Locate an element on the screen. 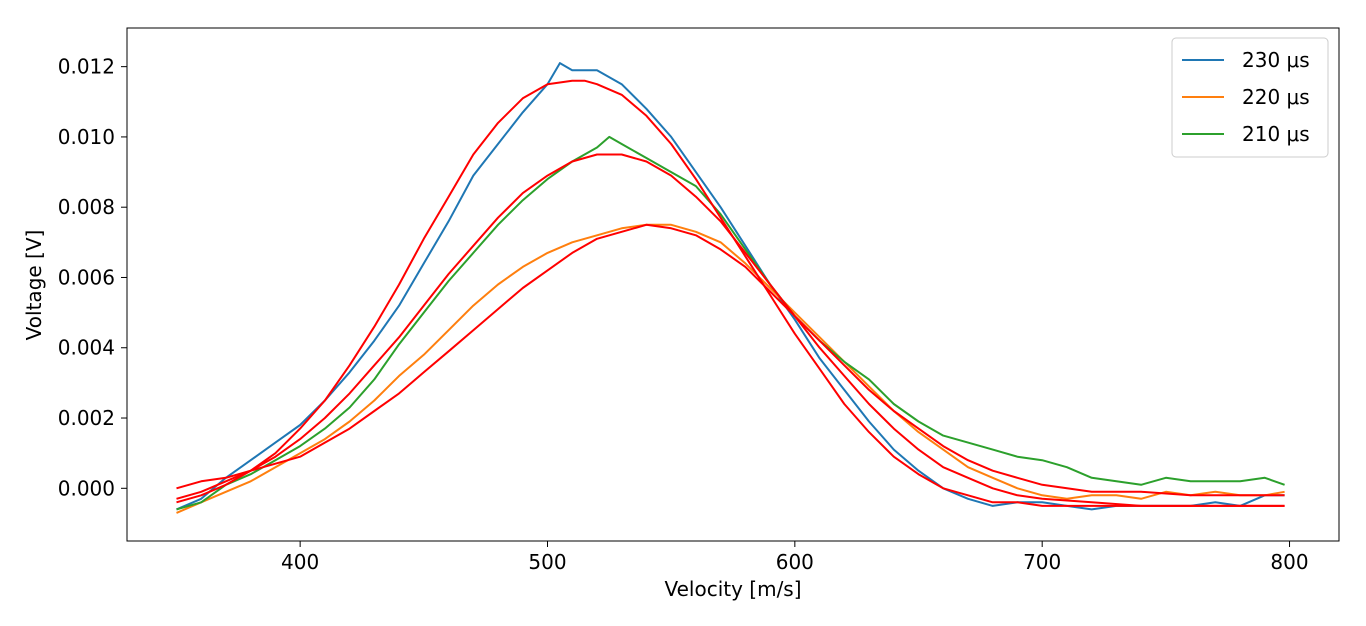 The width and height of the screenshot is (1366, 626). y-tick-label: 0.004 is located at coordinates (86, 348).